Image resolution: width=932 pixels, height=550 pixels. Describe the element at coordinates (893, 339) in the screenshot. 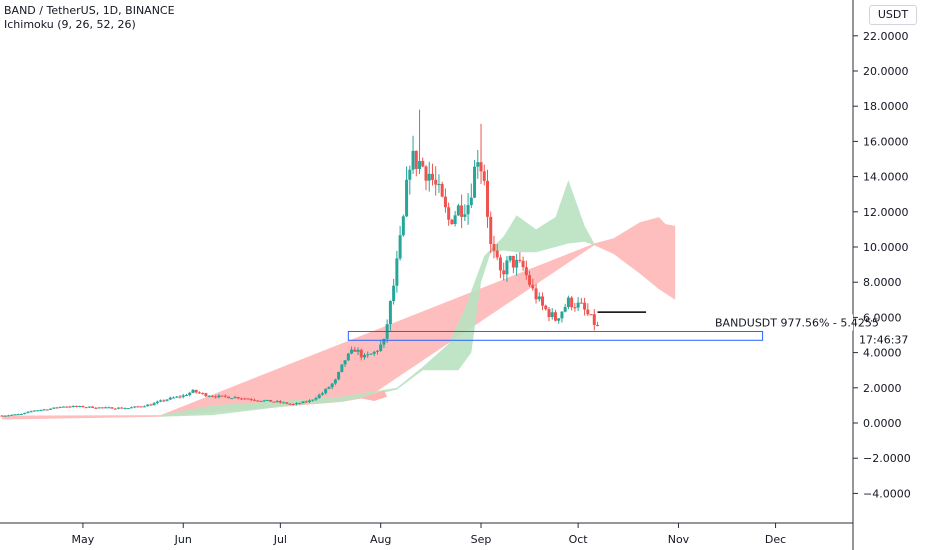

I see `bar-countdown-bg` at that location.